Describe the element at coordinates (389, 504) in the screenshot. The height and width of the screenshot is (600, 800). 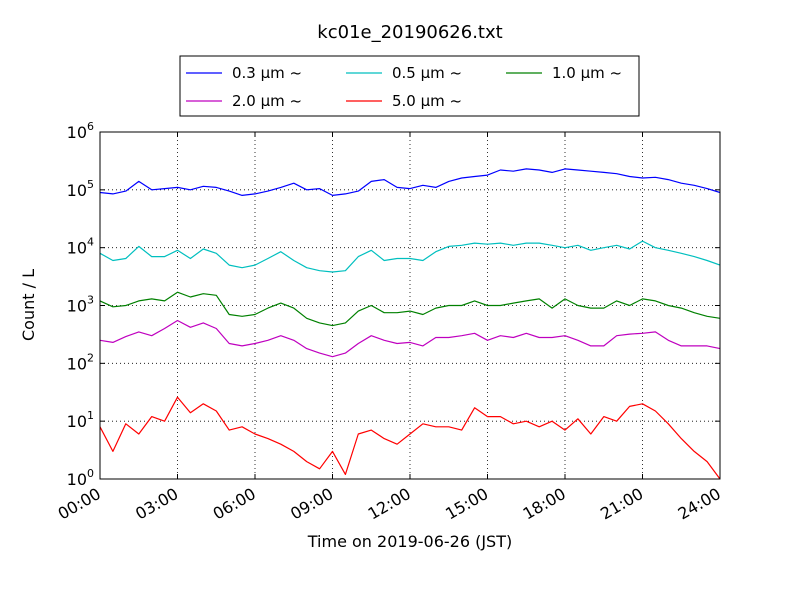
I see `x-tick-label: 12:00` at that location.